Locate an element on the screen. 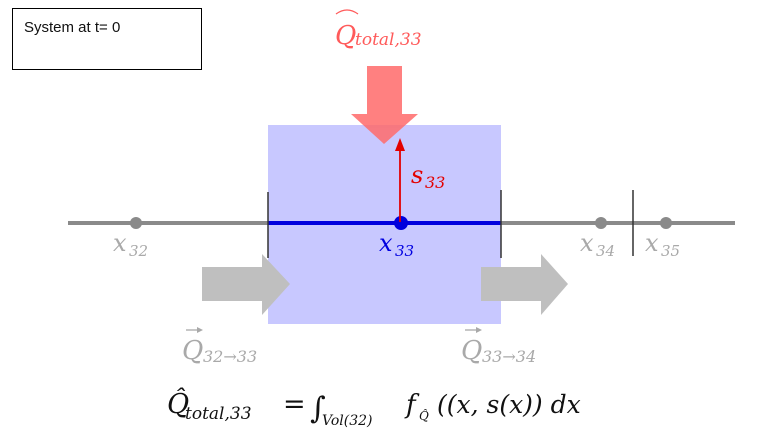 This screenshot has height=441, width=774. svg-text: 35 is located at coordinates (670, 251).